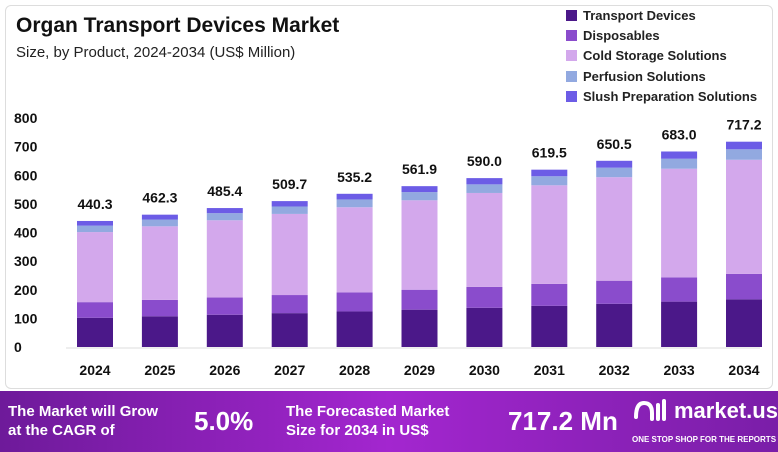  What do you see at coordinates (224, 191) in the screenshot?
I see `total-label: 485.4` at bounding box center [224, 191].